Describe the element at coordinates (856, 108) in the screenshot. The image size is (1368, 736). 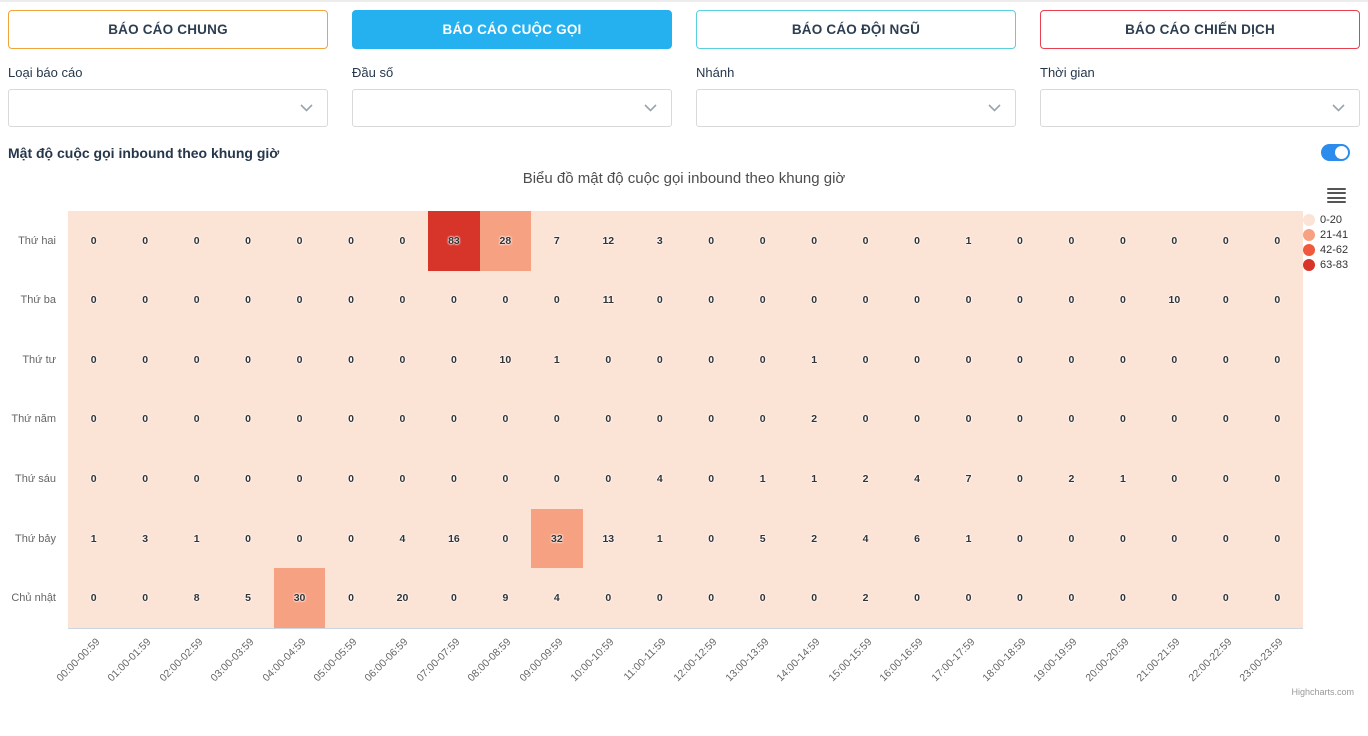
I see `filter-select-nhanh` at that location.